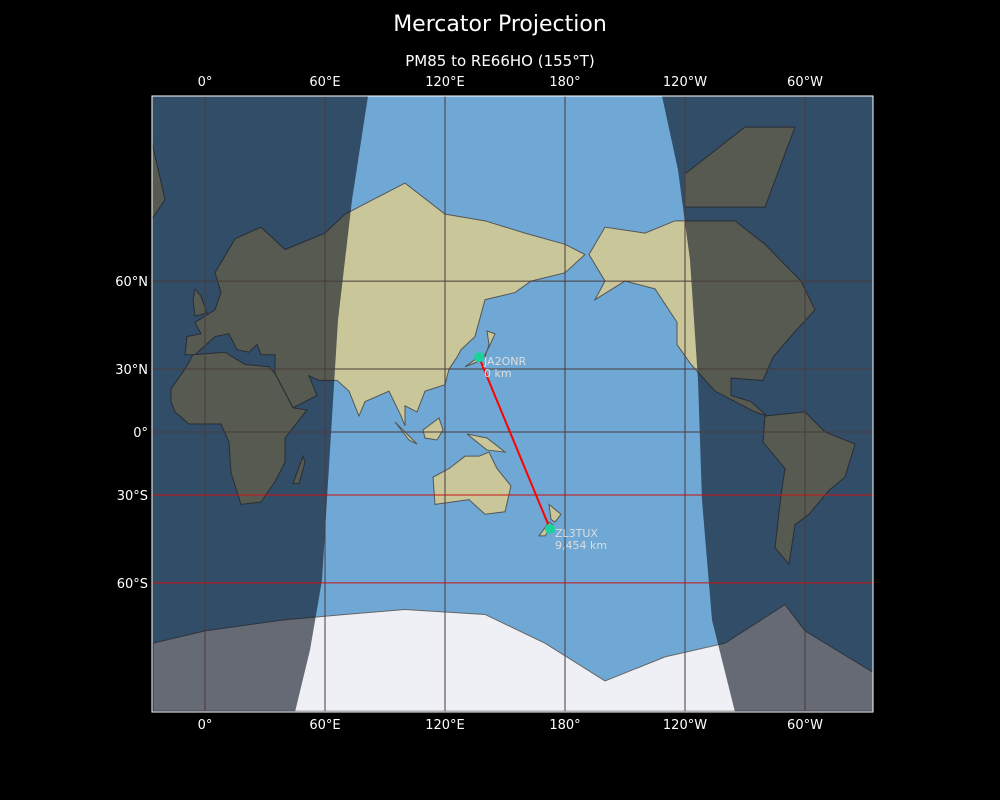 The width and height of the screenshot is (1000, 800). Describe the element at coordinates (498, 373) in the screenshot. I see `station-distance: 0 km` at that location.